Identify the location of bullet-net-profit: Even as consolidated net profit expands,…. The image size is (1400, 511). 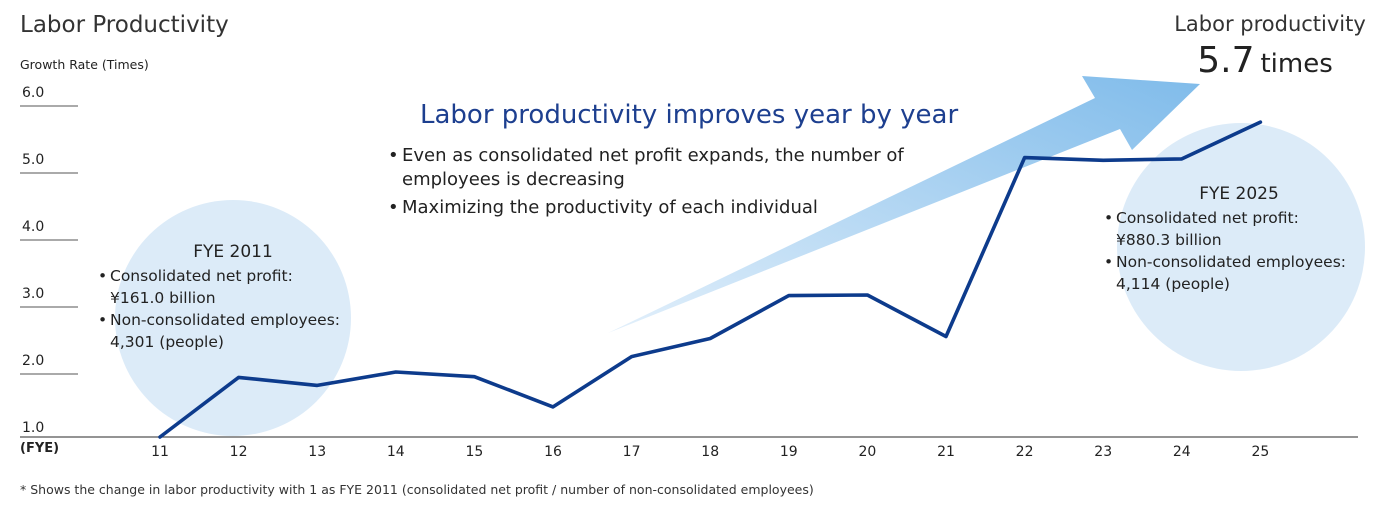
(646, 168).